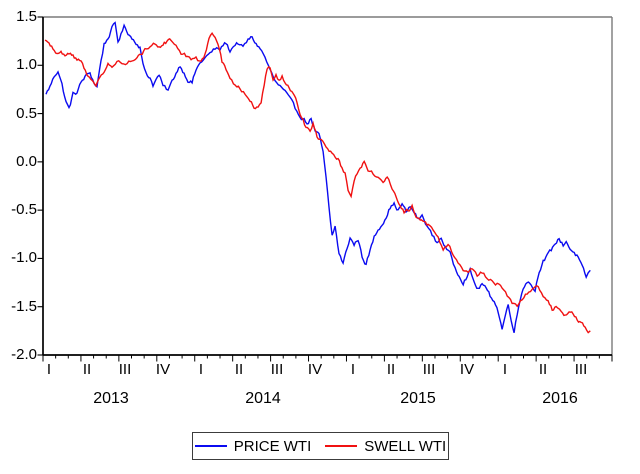  I want to click on y-axis-label: -0.5, so click(24, 209).